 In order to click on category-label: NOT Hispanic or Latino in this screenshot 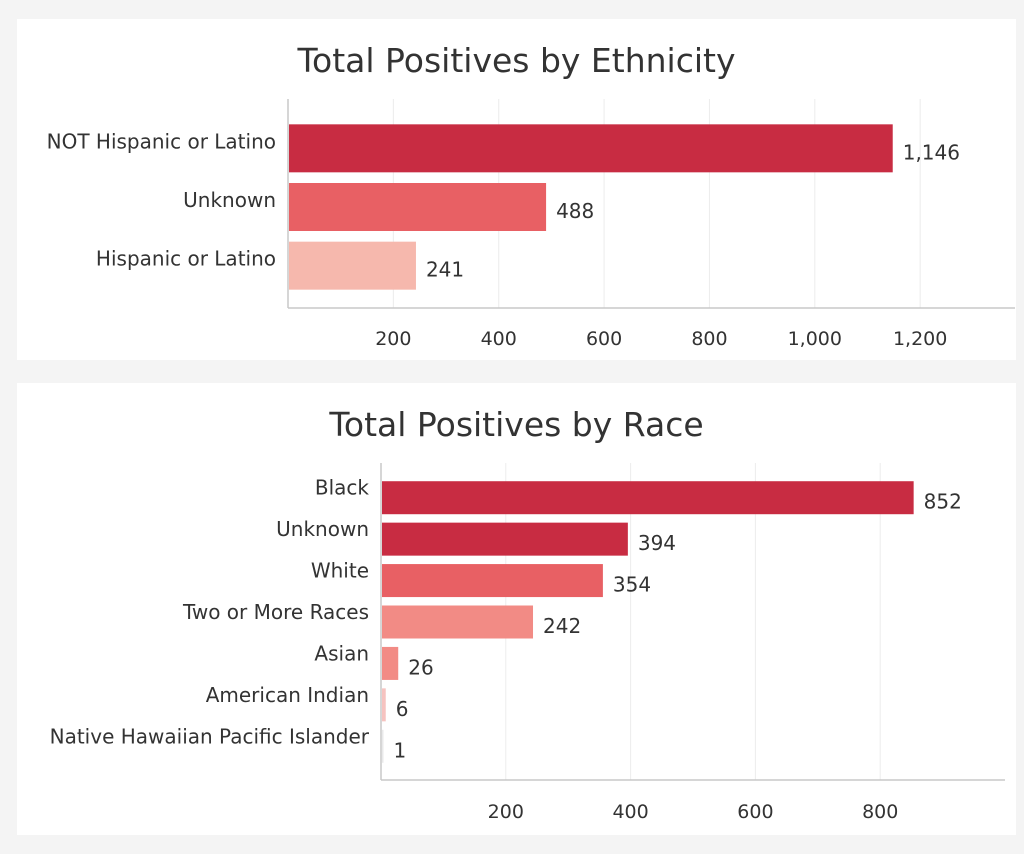, I will do `click(161, 141)`.